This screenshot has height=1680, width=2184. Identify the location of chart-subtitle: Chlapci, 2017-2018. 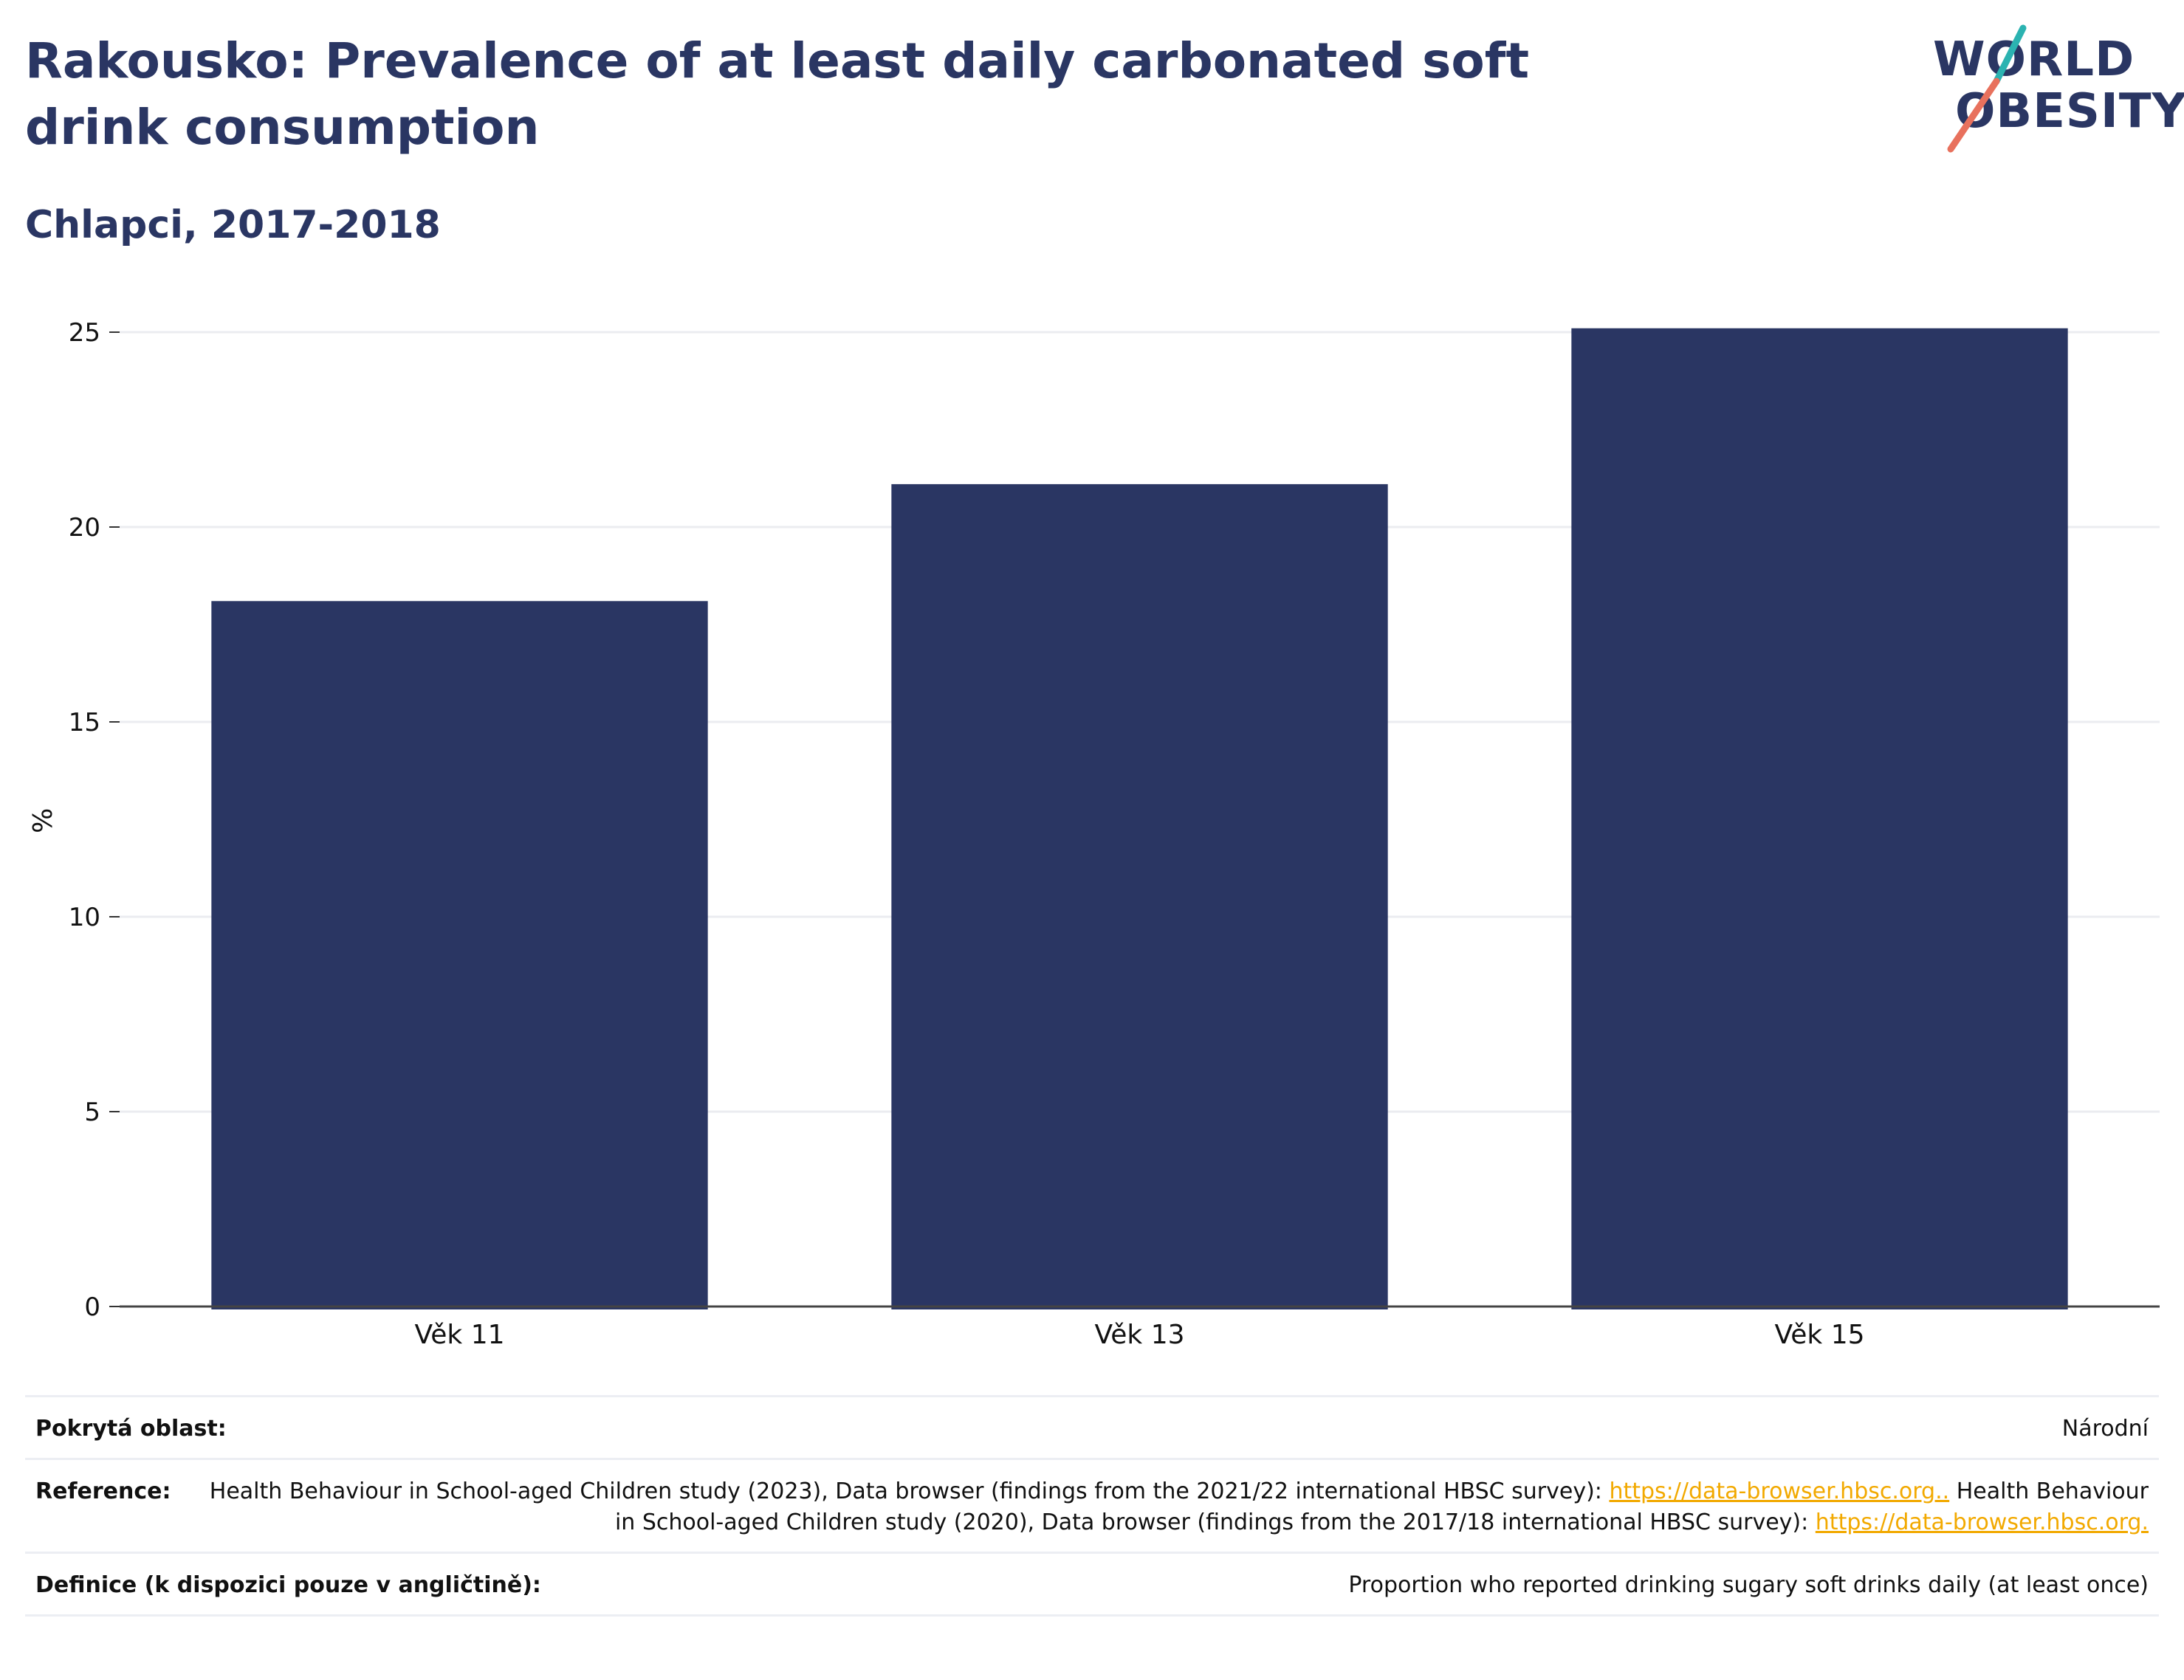
(233, 225).